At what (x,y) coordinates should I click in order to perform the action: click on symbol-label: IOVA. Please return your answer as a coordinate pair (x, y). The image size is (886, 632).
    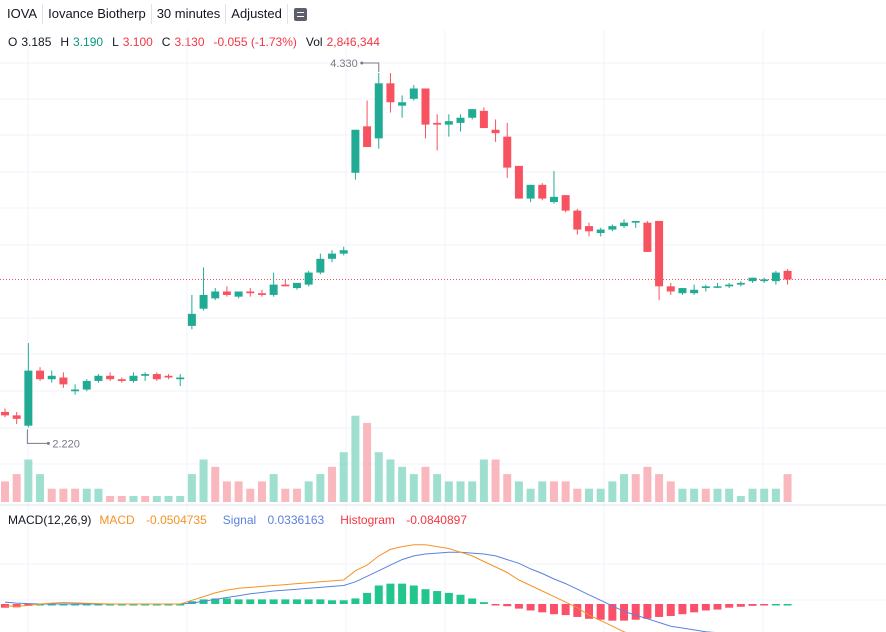
    Looking at the image, I should click on (23, 14).